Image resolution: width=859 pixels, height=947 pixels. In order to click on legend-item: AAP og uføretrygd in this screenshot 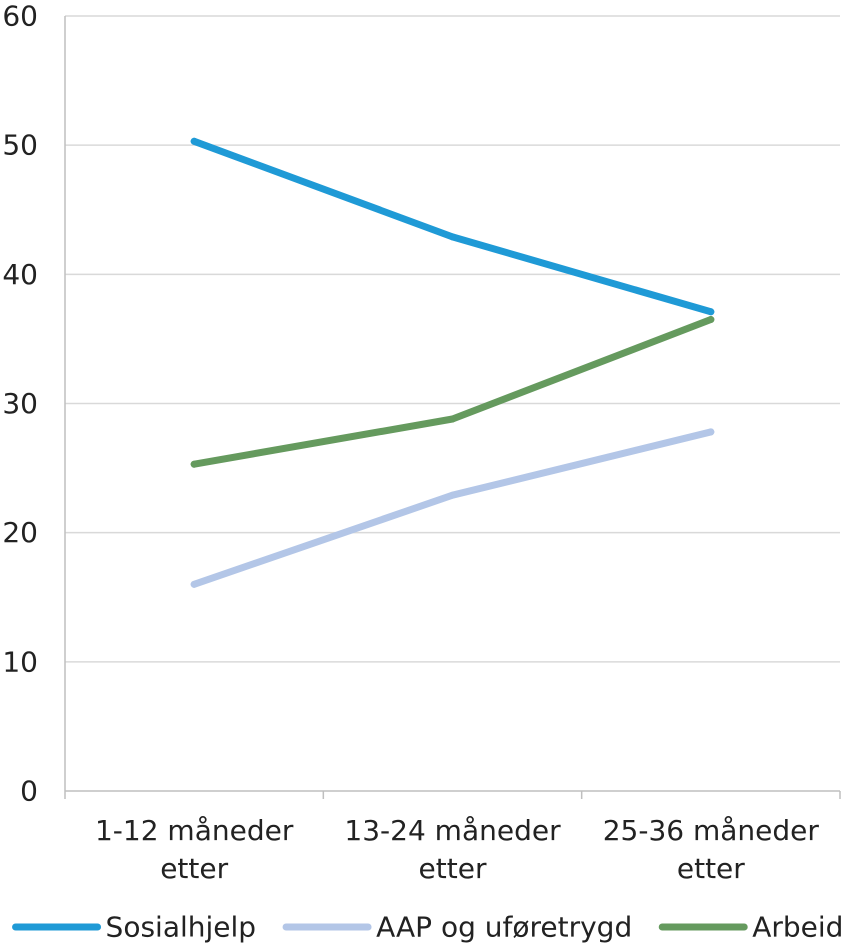, I will do `click(457, 927)`.